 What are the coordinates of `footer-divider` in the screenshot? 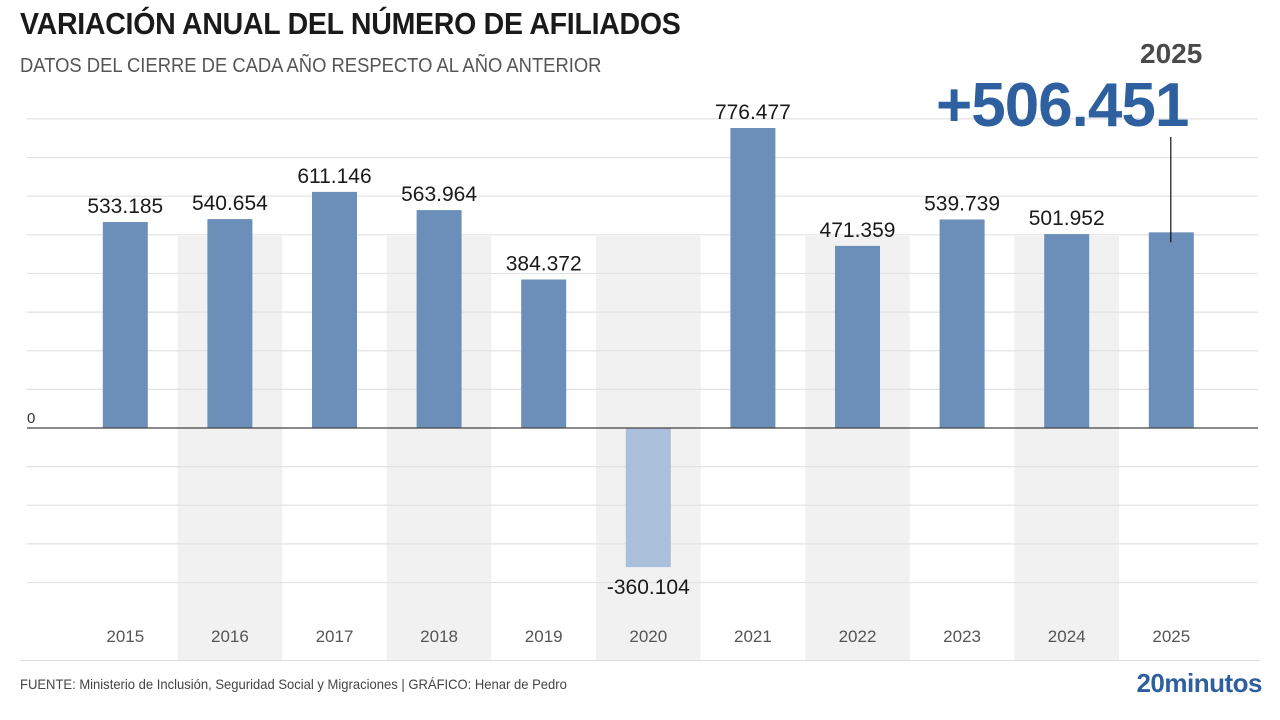 It's located at (640, 660).